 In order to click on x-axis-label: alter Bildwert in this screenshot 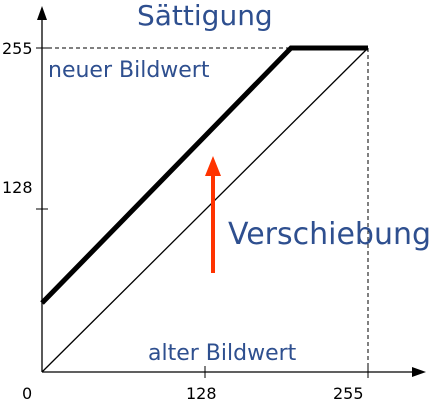, I will do `click(222, 353)`.